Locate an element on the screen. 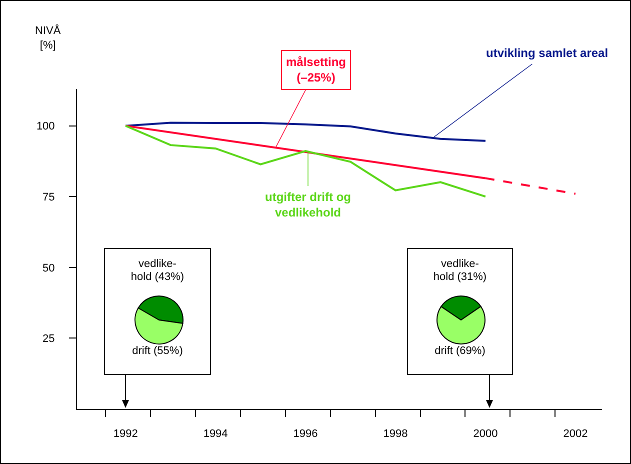  slice-label: vedlike- hold (31%) is located at coordinates (460, 271).